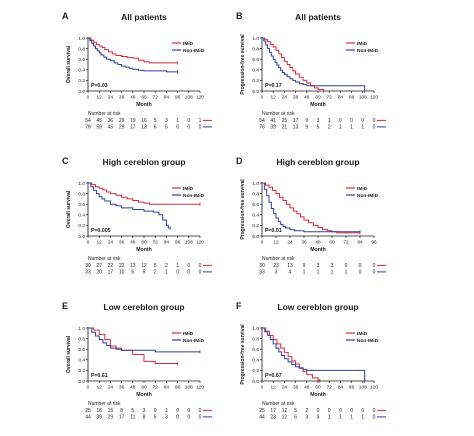 The width and height of the screenshot is (474, 436). Describe the element at coordinates (273, 128) in the screenshot. I see `risk-value: 39` at that location.